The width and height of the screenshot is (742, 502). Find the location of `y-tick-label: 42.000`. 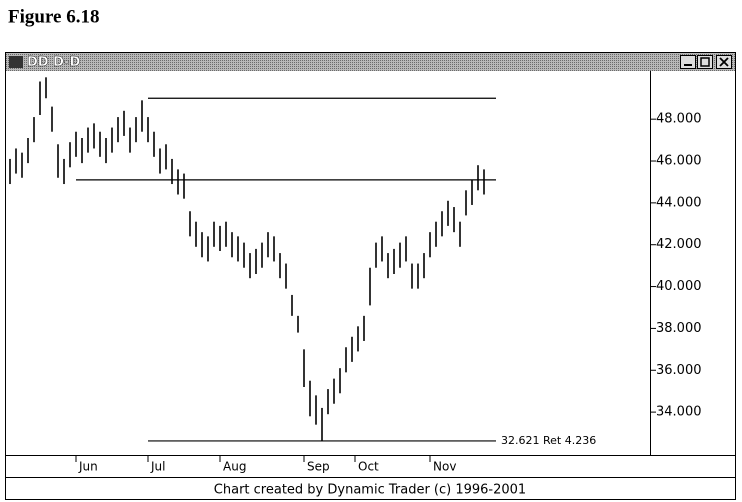

y-tick-label: 42.000 is located at coordinates (679, 244).